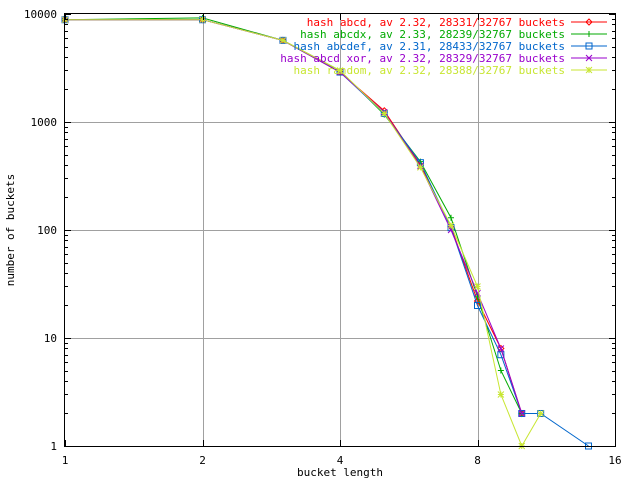 The height and width of the screenshot is (480, 640). Describe the element at coordinates (40, 14) in the screenshot. I see `y-tick-label: 10000` at that location.